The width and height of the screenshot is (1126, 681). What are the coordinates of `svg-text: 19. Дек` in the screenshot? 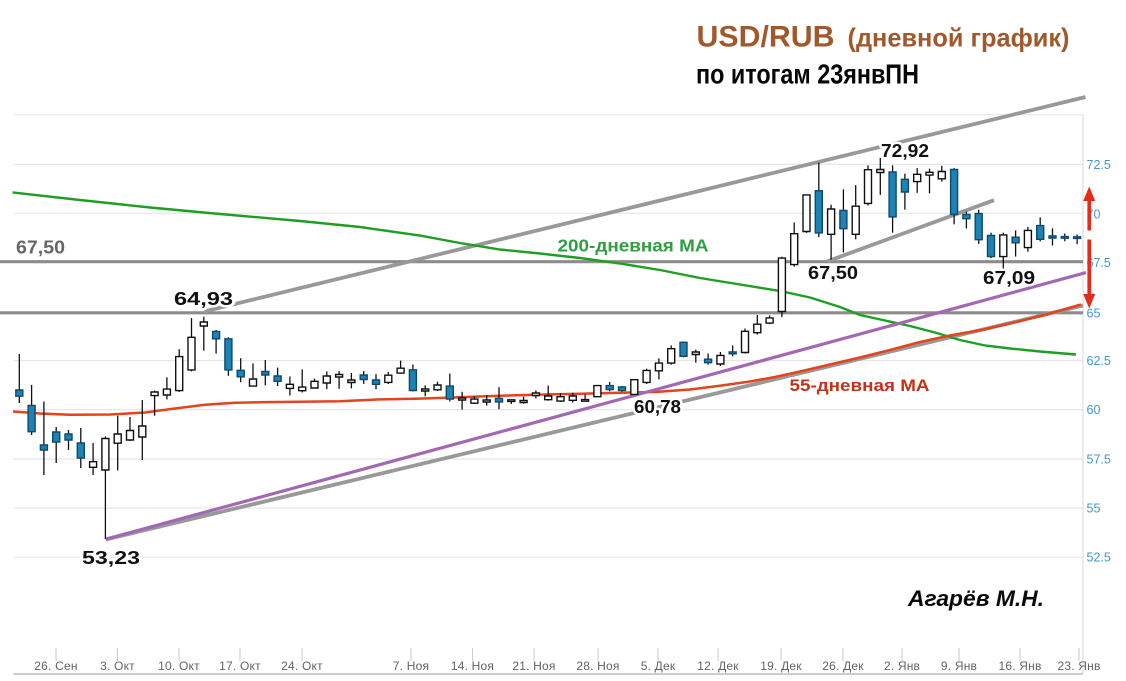 It's located at (781, 666).